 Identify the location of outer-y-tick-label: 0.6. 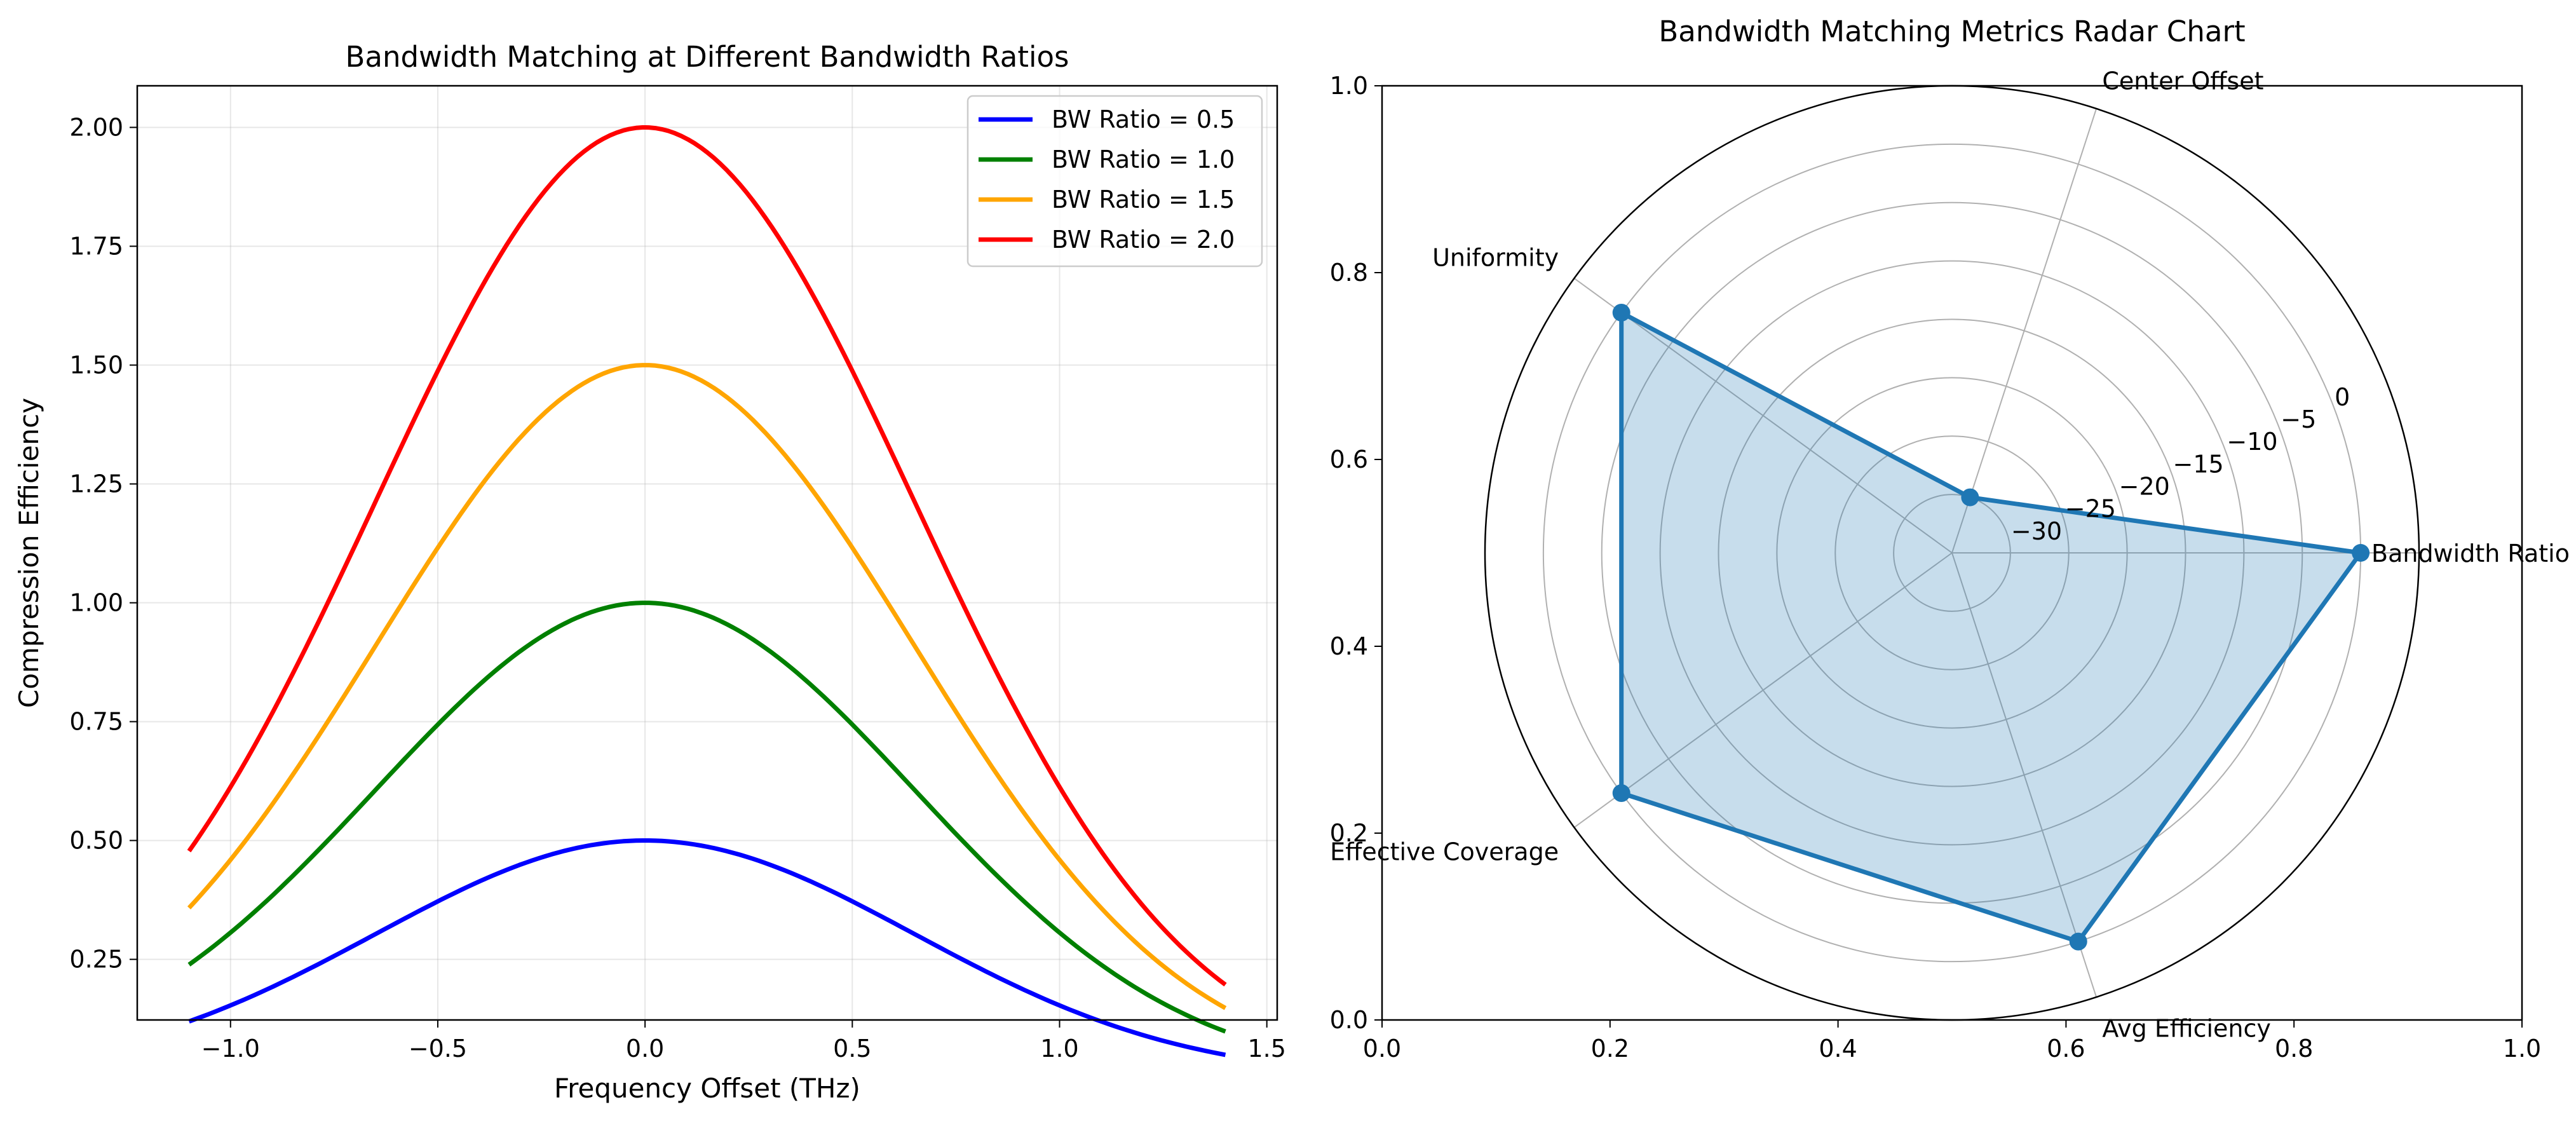
(1349, 459).